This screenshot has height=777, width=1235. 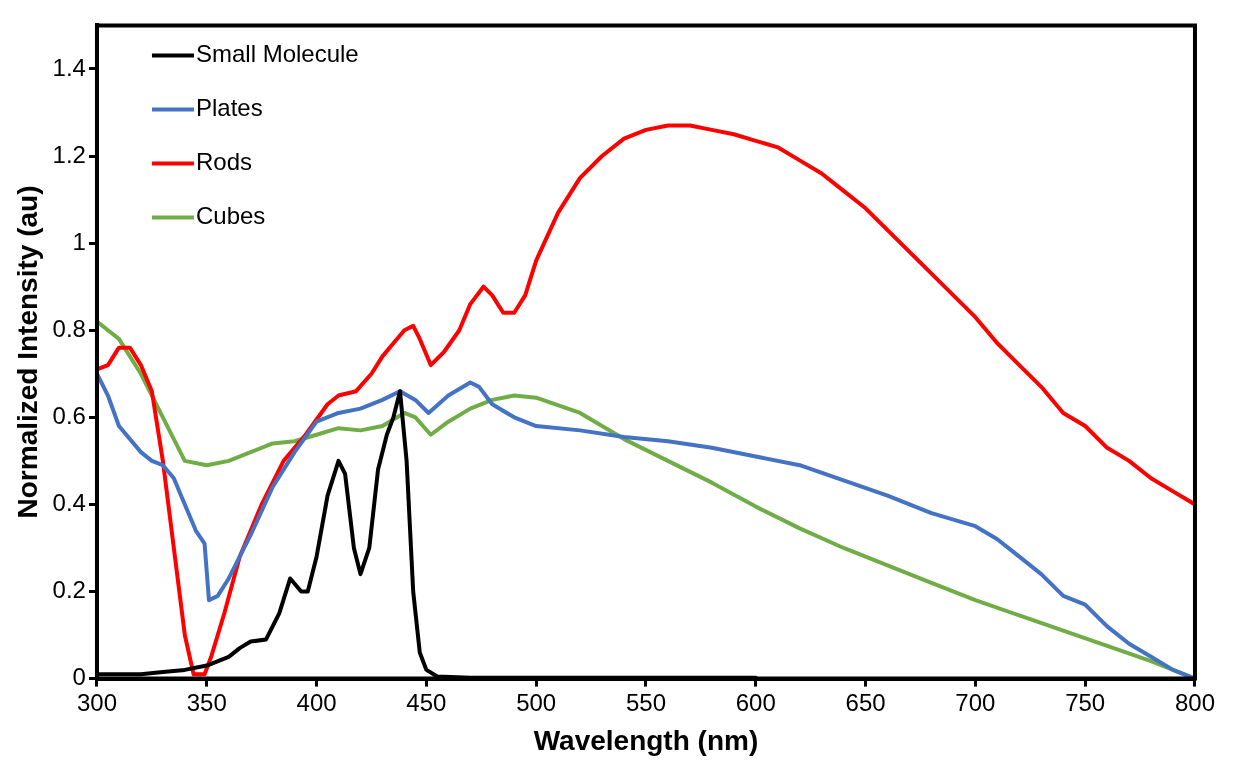 I want to click on x-tick-label: 350, so click(x=206, y=702).